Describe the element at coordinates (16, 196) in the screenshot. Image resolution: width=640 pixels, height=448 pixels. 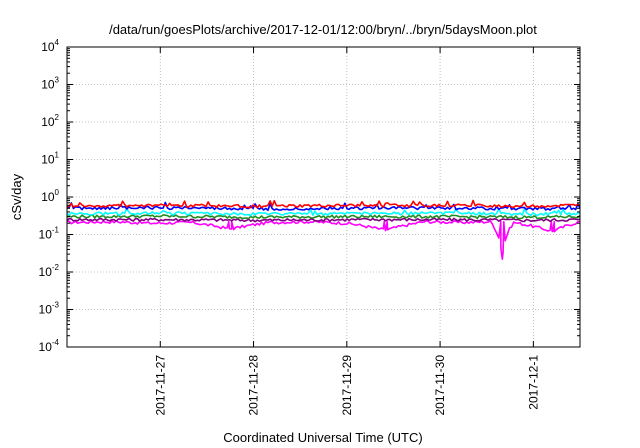
I see `y-axis-label: cSv/day` at that location.